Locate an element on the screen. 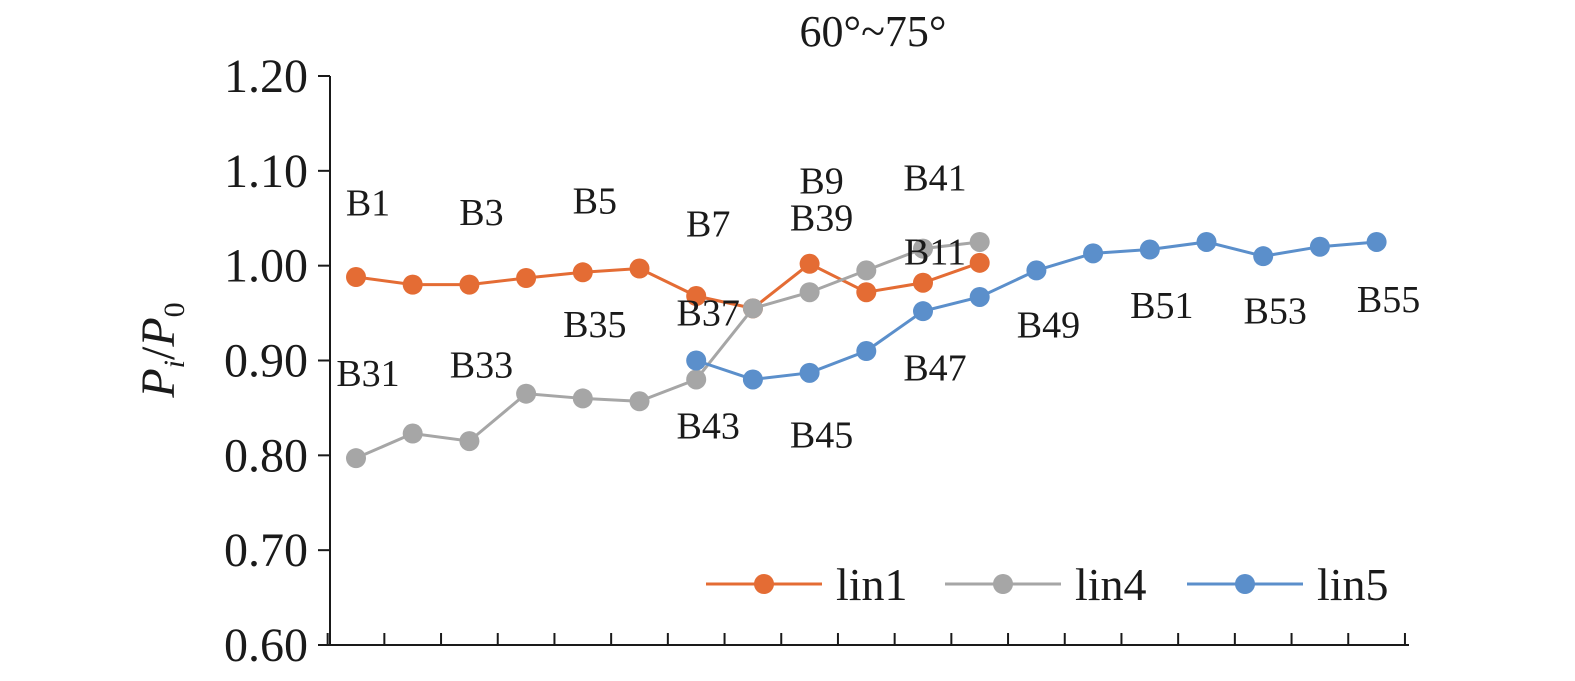 This screenshot has height=681, width=1575. point-label: B51 is located at coordinates (1161, 306).